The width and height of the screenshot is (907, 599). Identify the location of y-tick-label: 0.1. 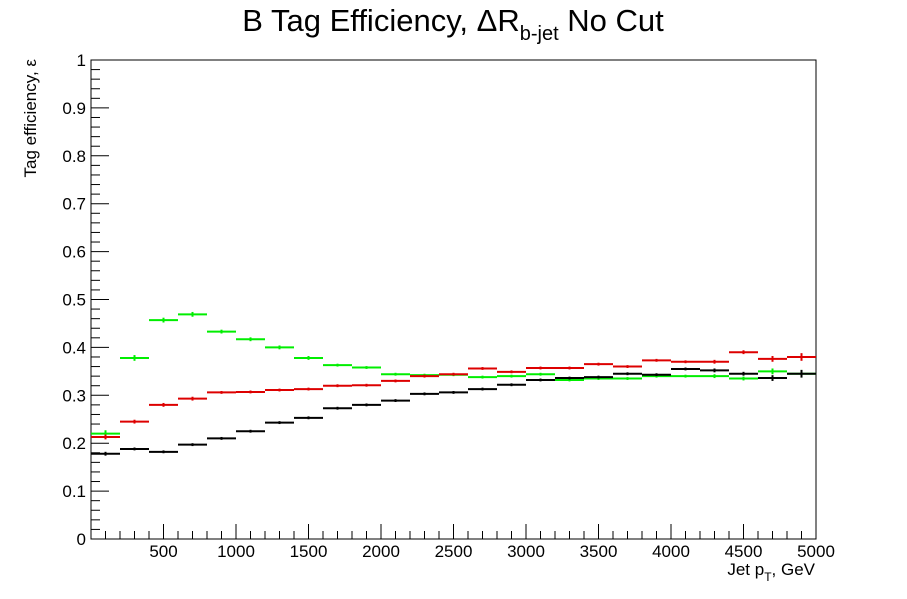
(74, 491).